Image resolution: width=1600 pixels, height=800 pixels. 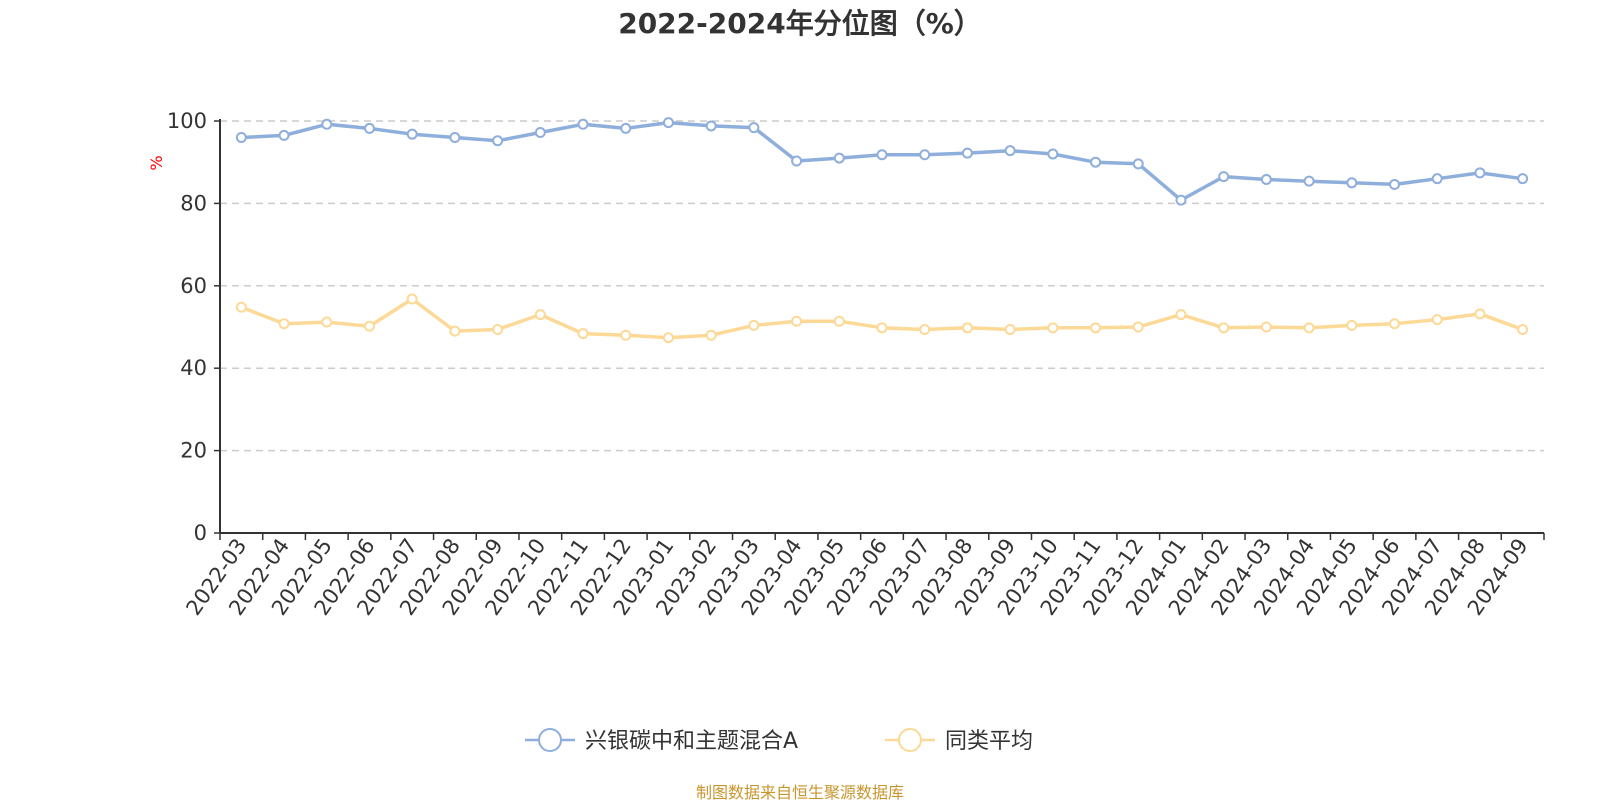 What do you see at coordinates (989, 741) in the screenshot?
I see `legend-label: 同类平均` at bounding box center [989, 741].